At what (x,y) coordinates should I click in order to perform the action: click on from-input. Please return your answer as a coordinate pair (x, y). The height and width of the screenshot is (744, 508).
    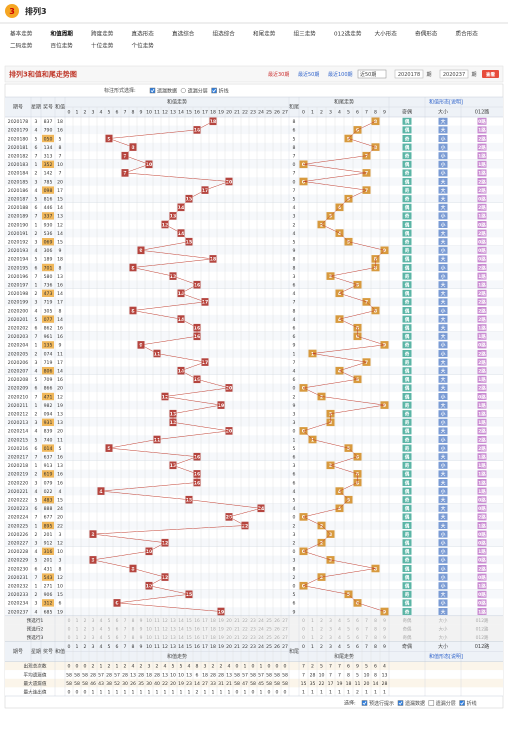
    Looking at the image, I should click on (409, 74).